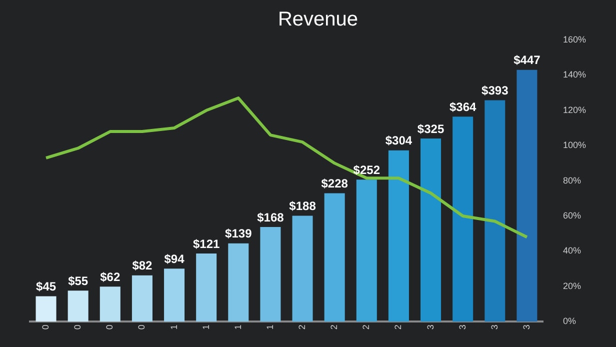 The height and width of the screenshot is (347, 616). Describe the element at coordinates (430, 129) in the screenshot. I see `data-label: $325` at that location.